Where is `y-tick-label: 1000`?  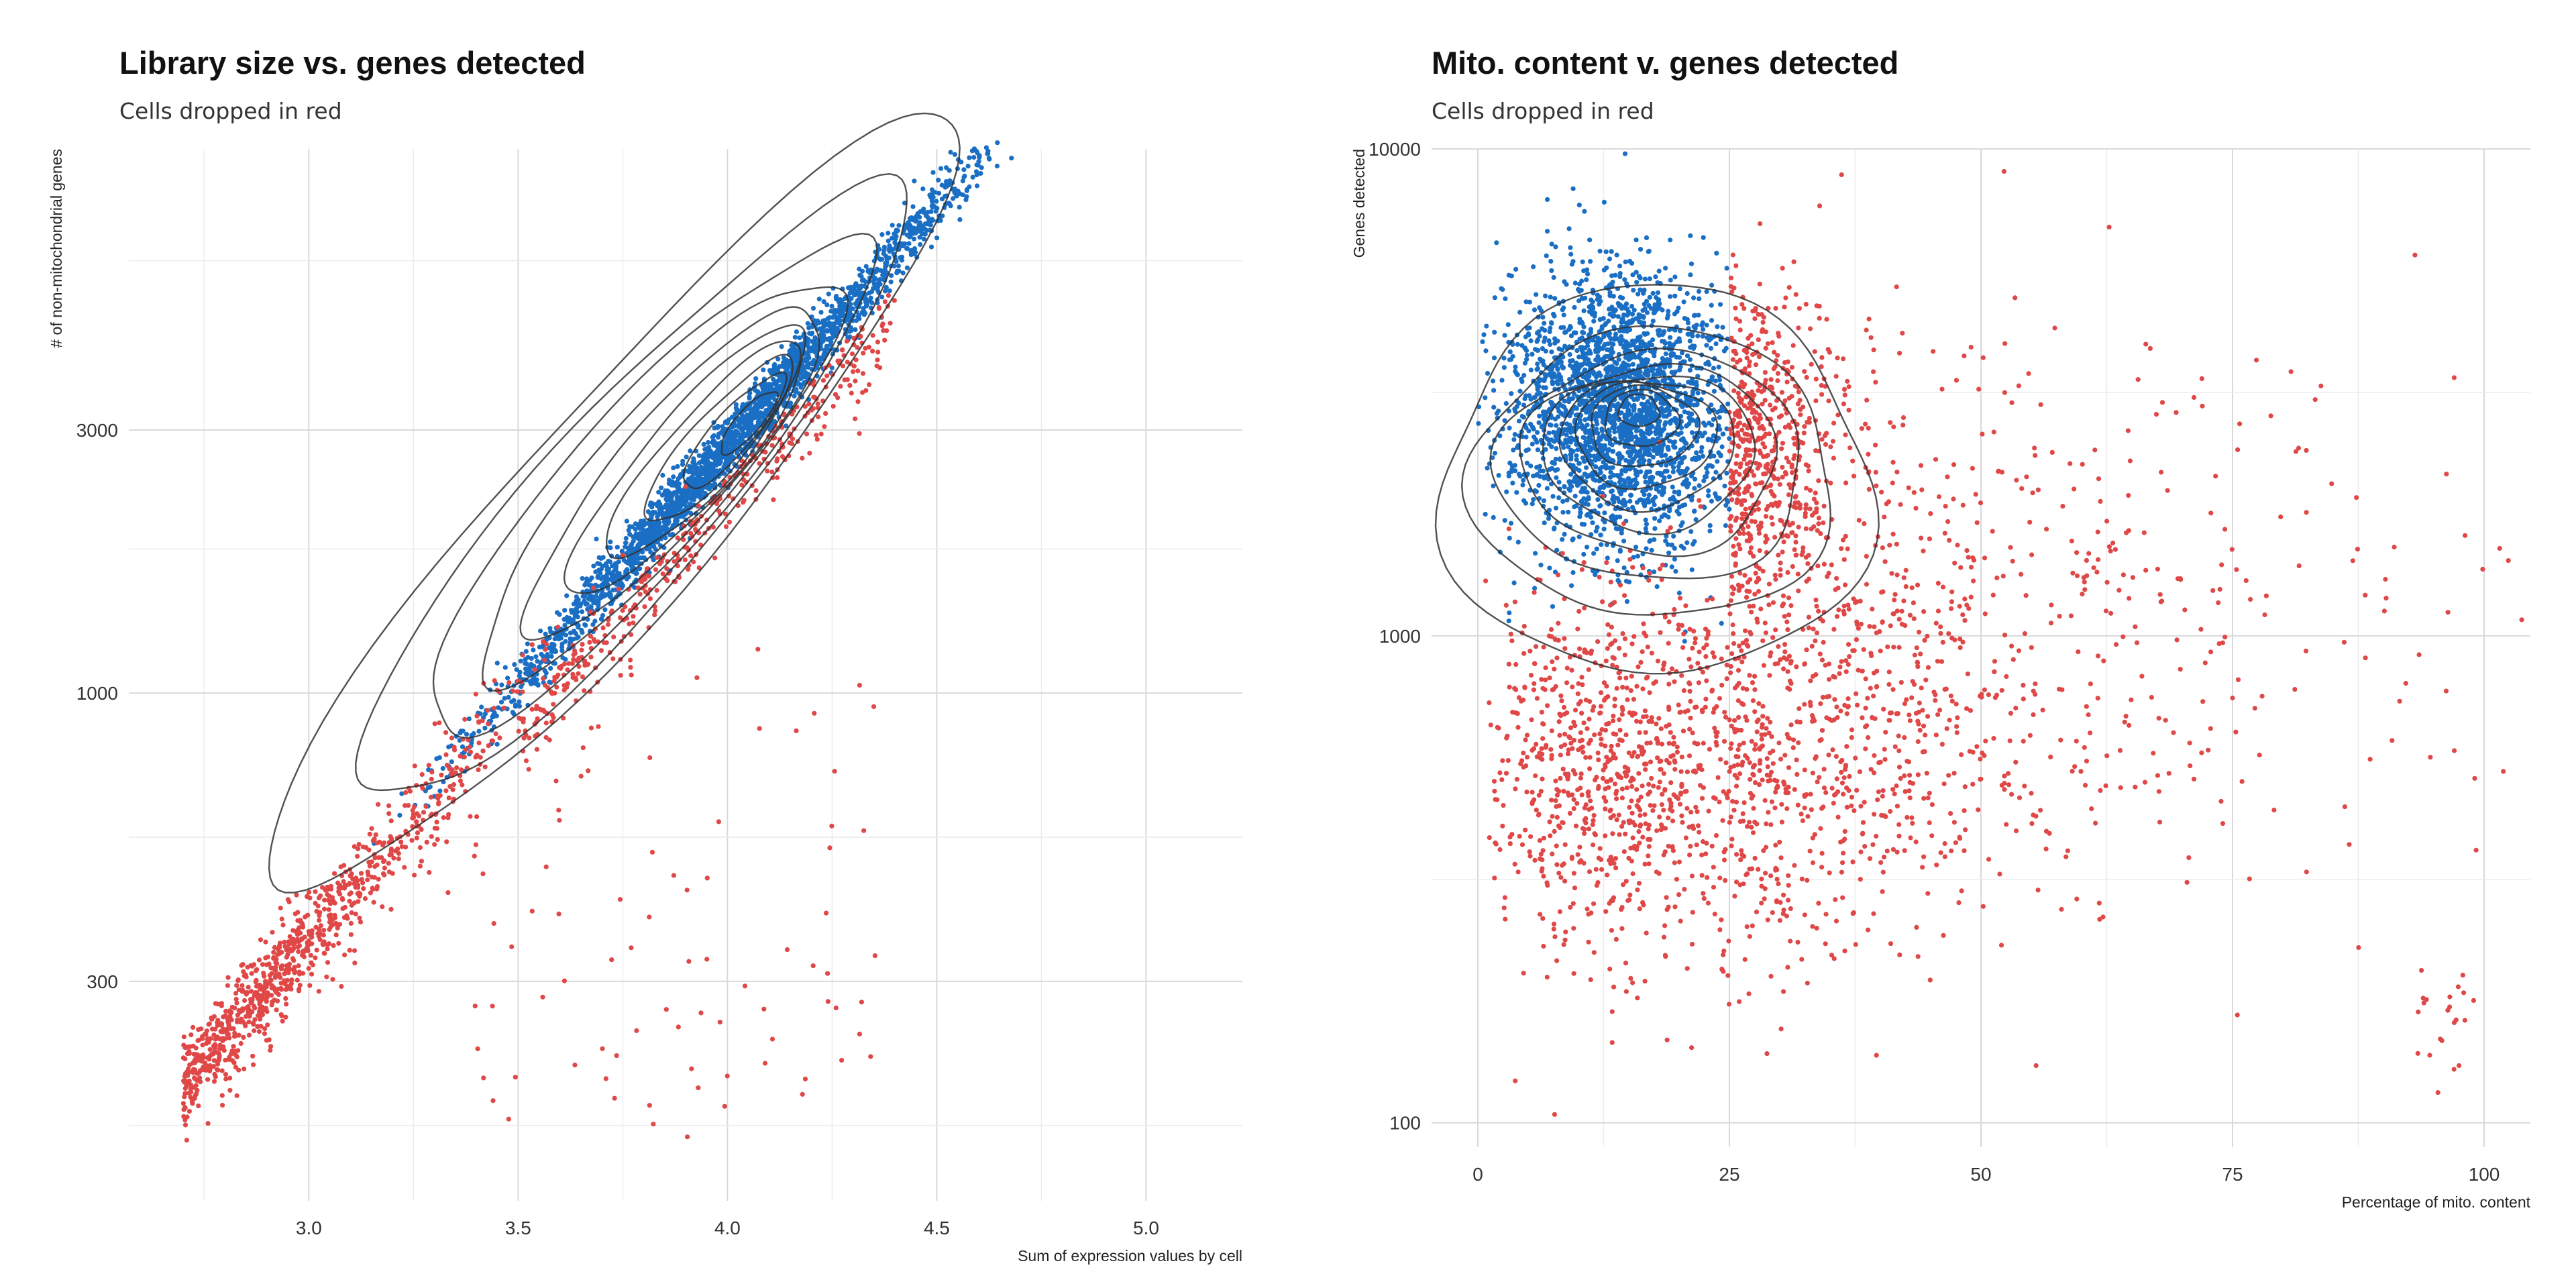
y-tick-label: 1000 is located at coordinates (97, 693).